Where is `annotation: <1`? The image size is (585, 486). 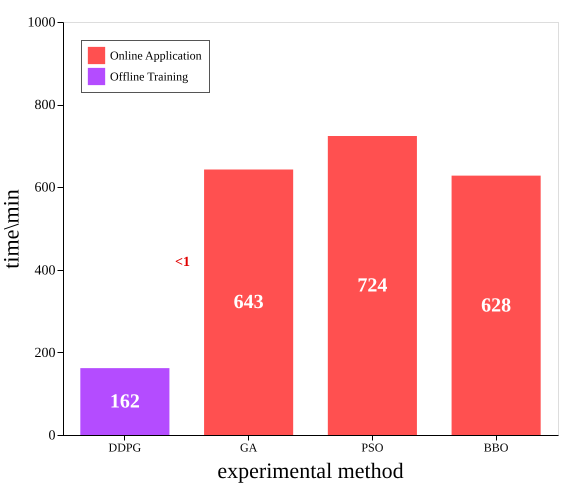
annotation: <1 is located at coordinates (182, 262).